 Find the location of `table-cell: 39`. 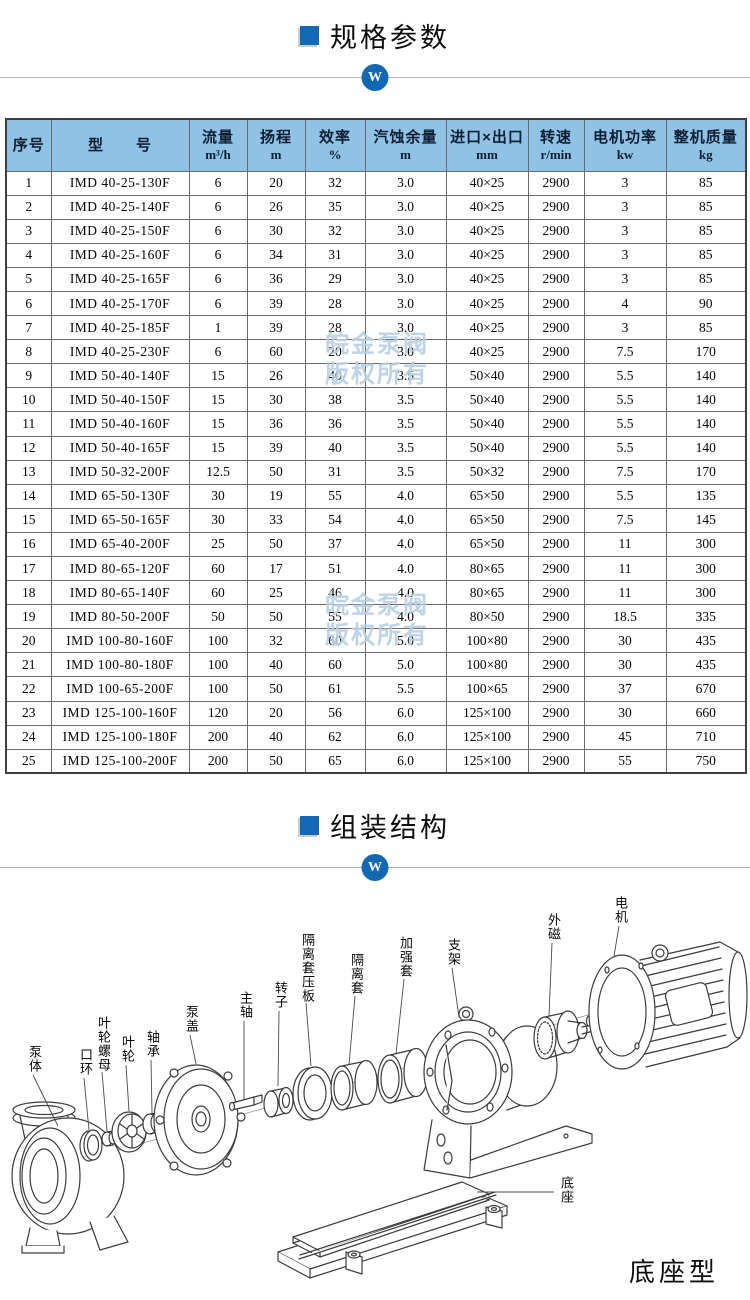

table-cell: 39 is located at coordinates (276, 328).